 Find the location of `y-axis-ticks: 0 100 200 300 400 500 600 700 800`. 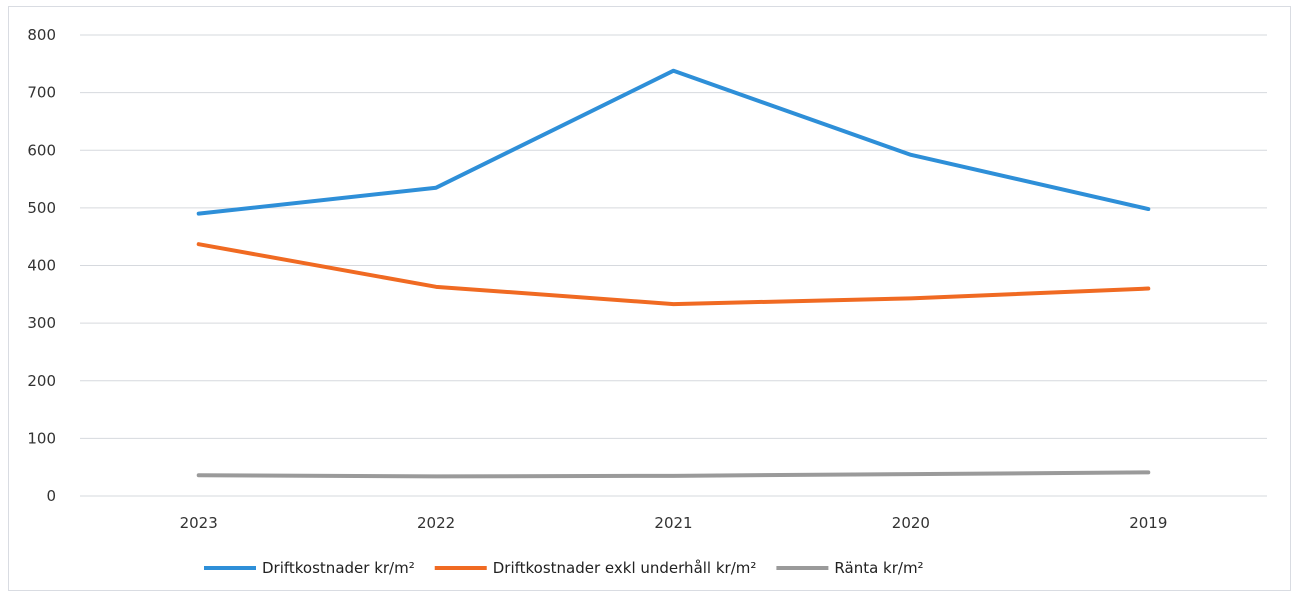

y-axis-ticks: 0 100 200 300 400 500 600 700 800 is located at coordinates (41, 265).